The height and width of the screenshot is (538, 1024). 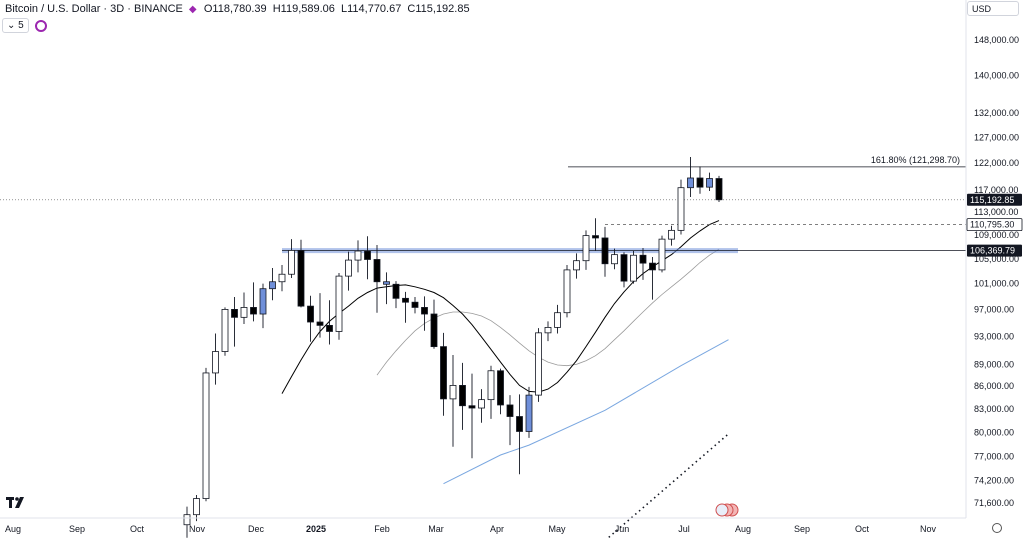 I want to click on x-tick-label: 2025, so click(x=316, y=529).